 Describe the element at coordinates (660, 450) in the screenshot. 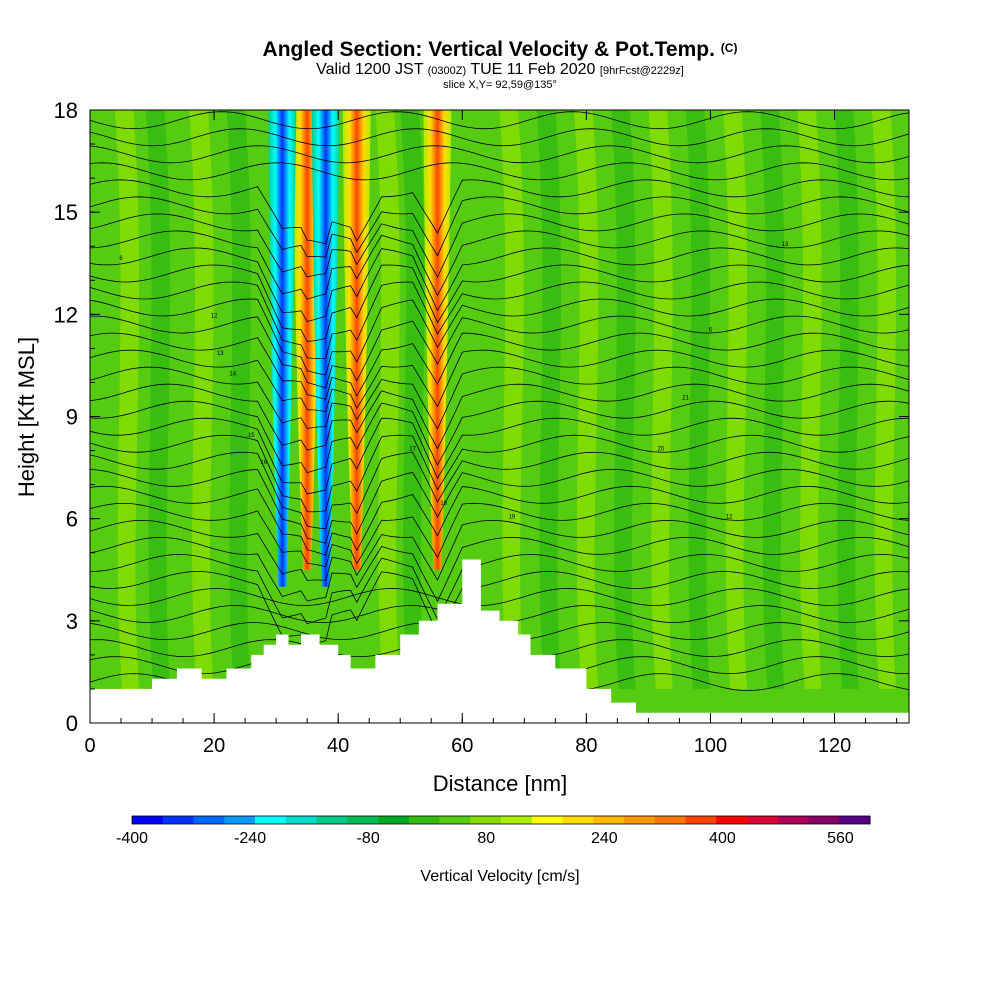

I see `theta-contour-label: 20` at that location.